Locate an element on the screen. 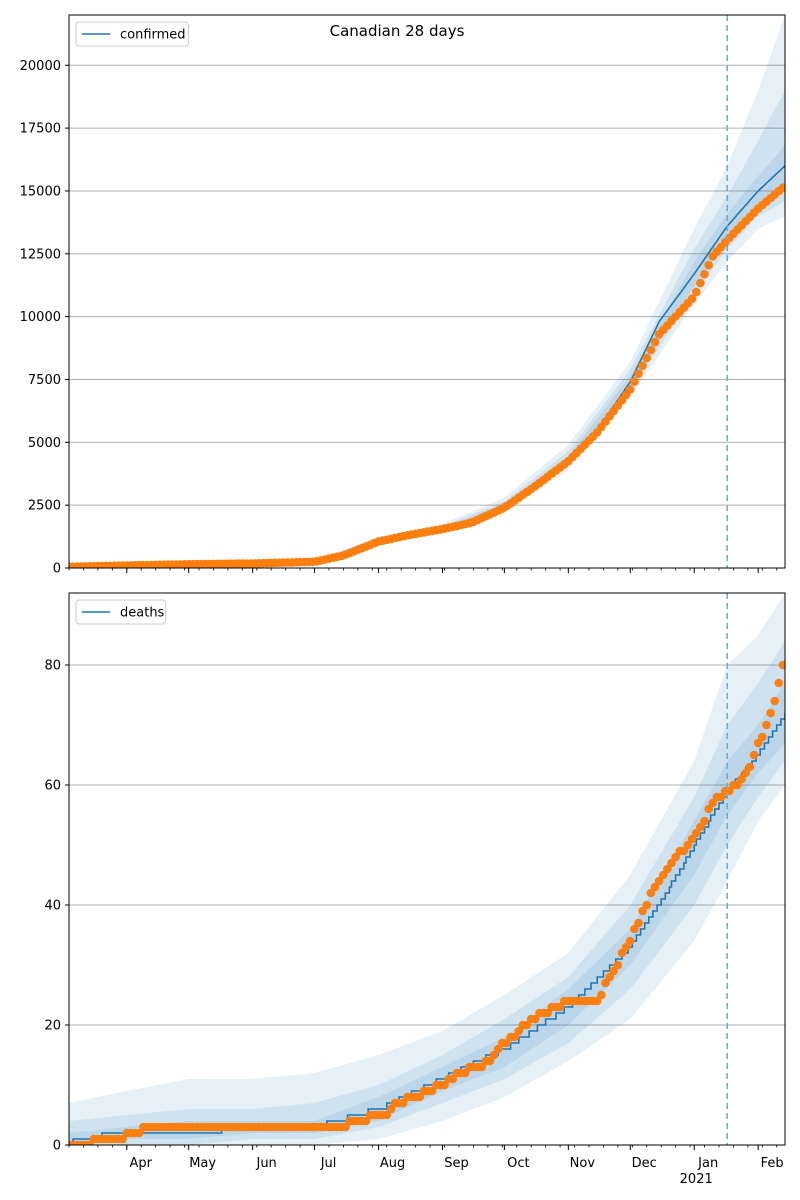  x-tick-label: Oct is located at coordinates (518, 1163).